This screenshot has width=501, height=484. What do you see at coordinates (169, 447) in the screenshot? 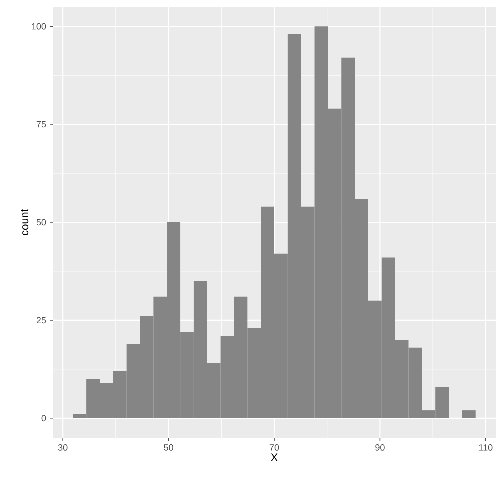
I see `x-tick-label: 50` at bounding box center [169, 447].